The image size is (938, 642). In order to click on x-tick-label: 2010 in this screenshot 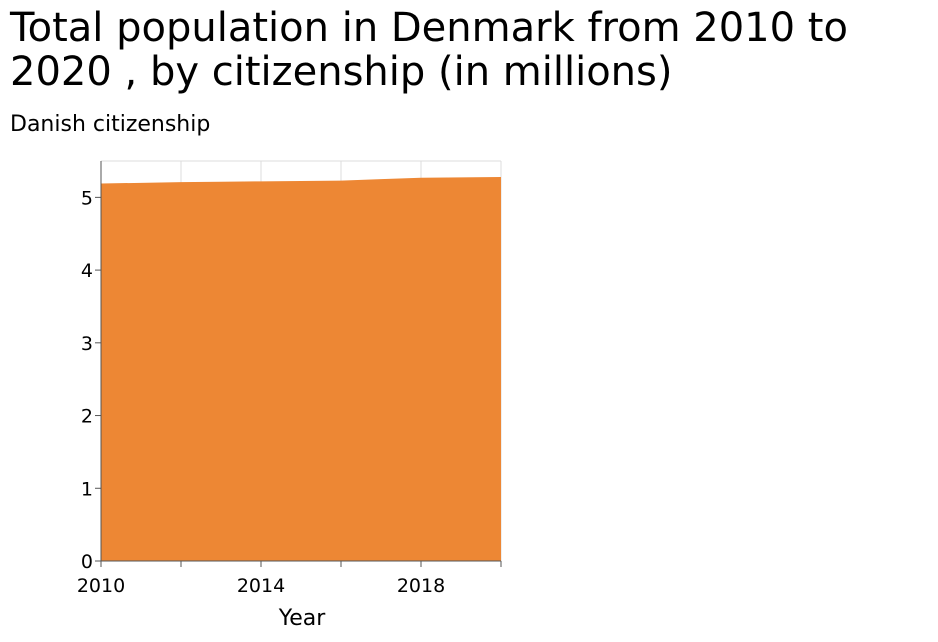, I will do `click(101, 586)`.